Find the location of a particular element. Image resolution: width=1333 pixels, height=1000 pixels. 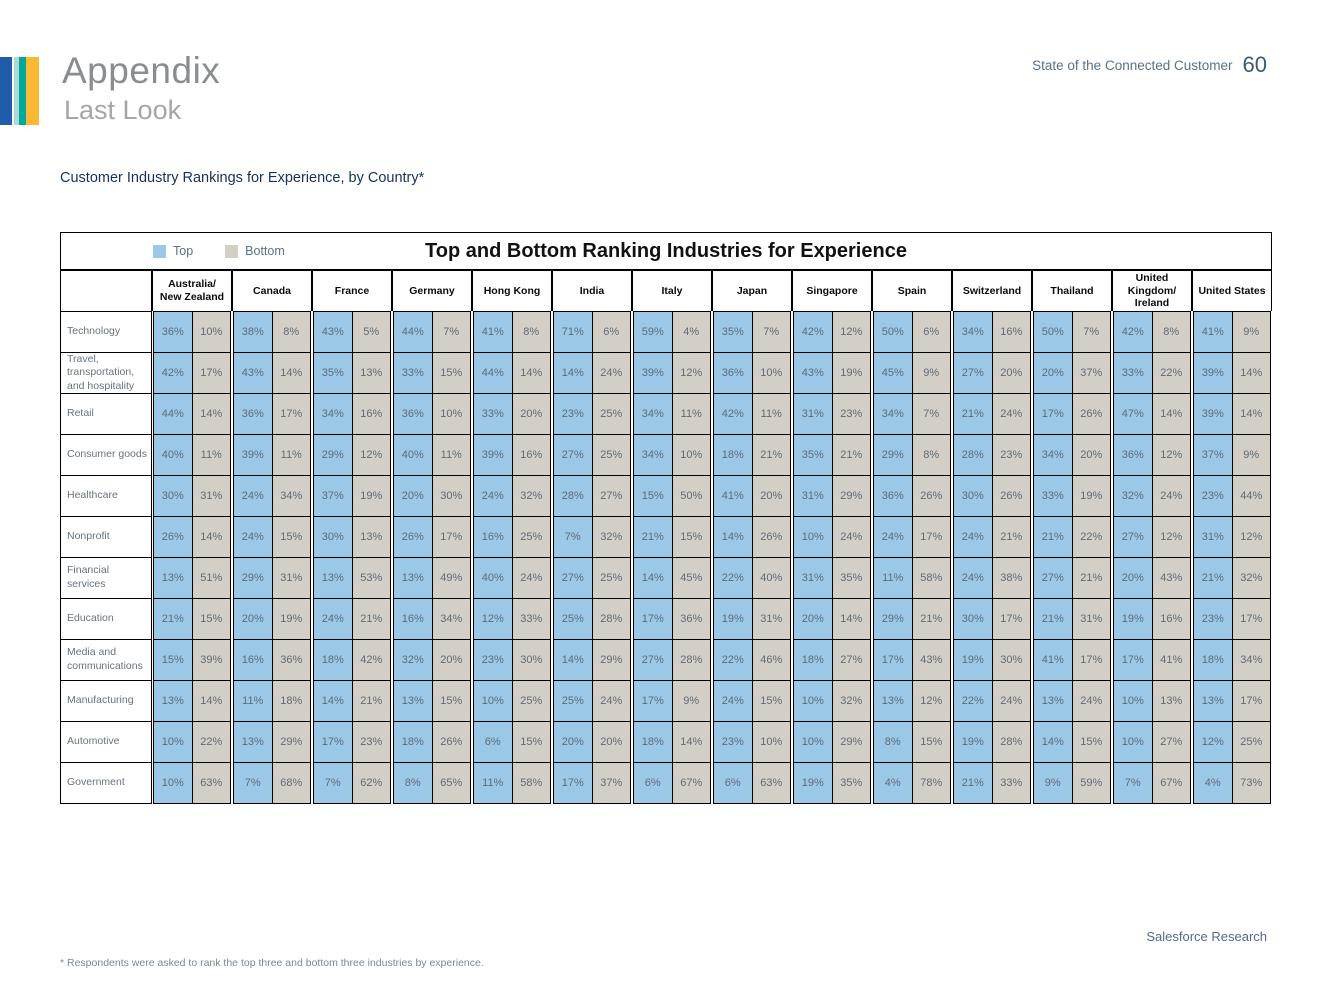

country-value-pair: 24% 21% is located at coordinates (992, 537).